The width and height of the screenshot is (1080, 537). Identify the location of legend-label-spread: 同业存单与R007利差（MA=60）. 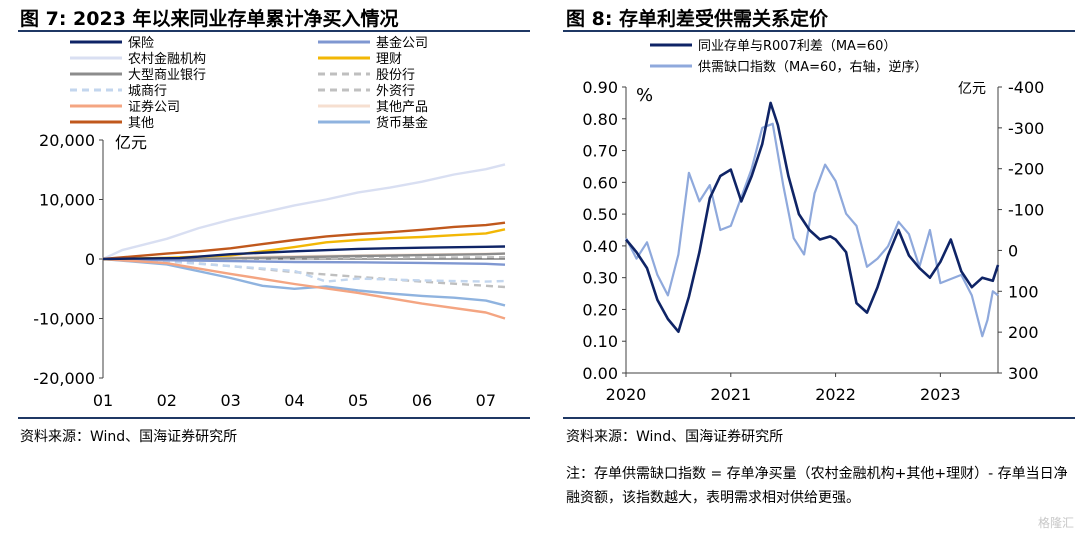
(797, 46).